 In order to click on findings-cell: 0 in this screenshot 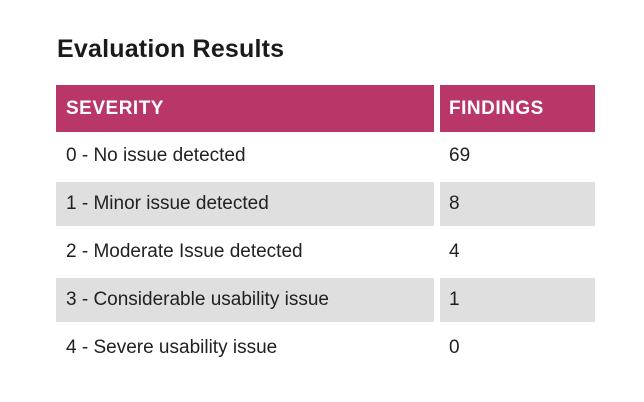, I will do `click(514, 348)`.